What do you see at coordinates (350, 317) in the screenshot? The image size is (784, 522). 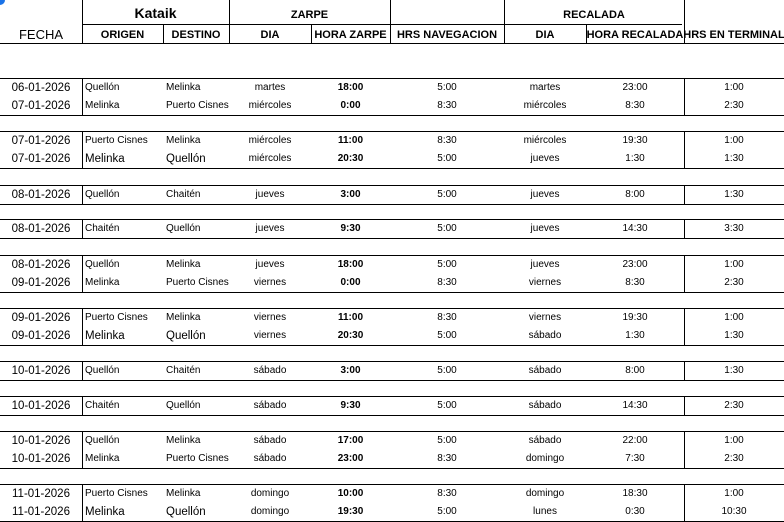 I see `cell-hora-zarpe: 11:00` at bounding box center [350, 317].